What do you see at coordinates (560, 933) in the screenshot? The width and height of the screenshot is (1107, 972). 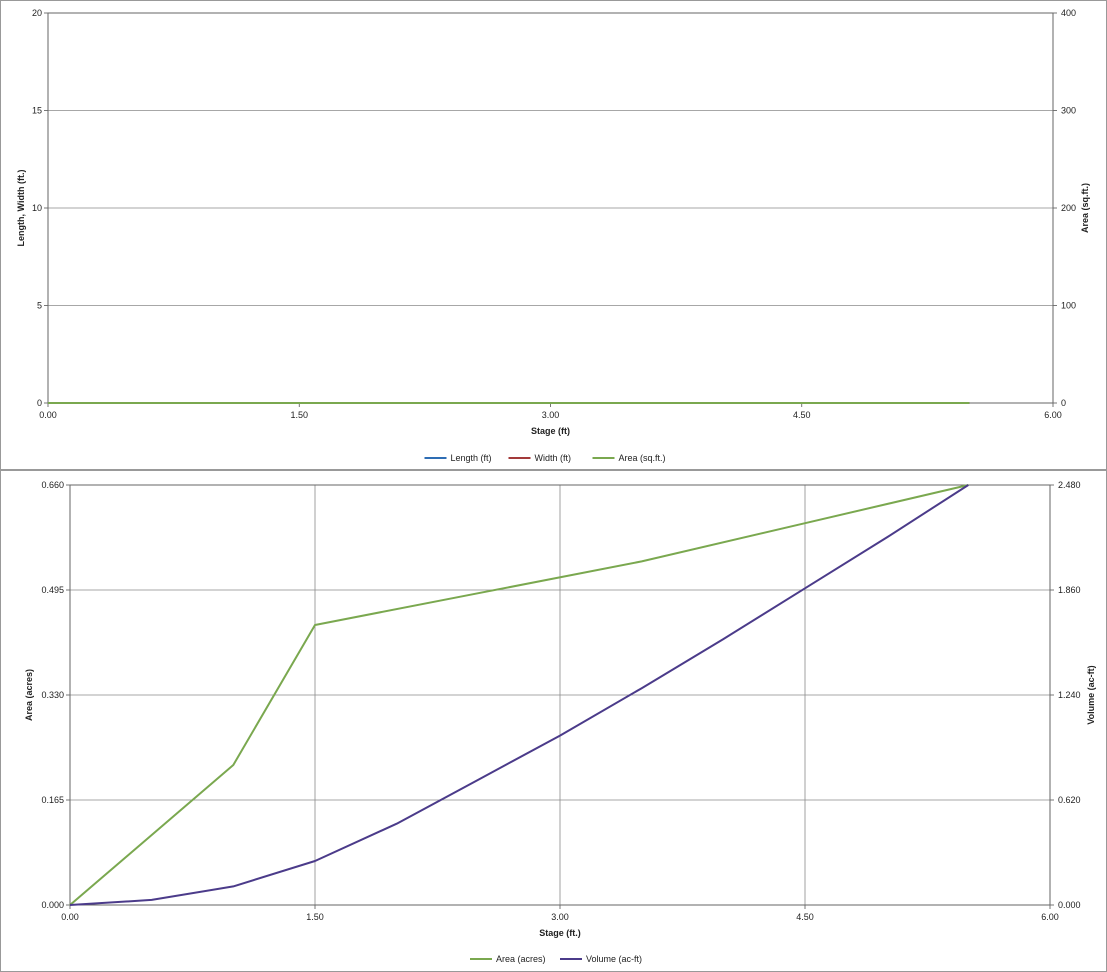 I see `x-axis-title: Stage (ft.)` at bounding box center [560, 933].